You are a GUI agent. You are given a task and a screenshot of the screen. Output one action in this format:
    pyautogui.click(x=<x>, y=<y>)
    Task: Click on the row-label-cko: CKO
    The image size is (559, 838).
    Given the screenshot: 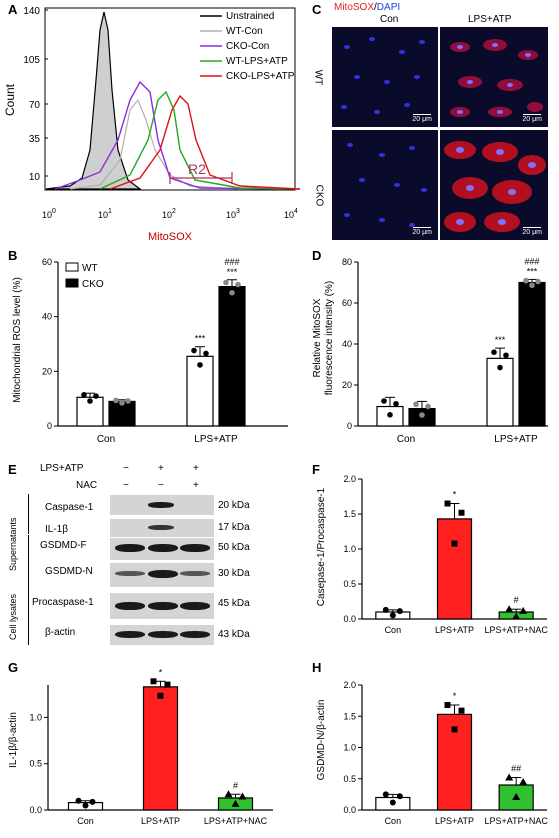 What is the action you would take?
    pyautogui.click(x=319, y=195)
    